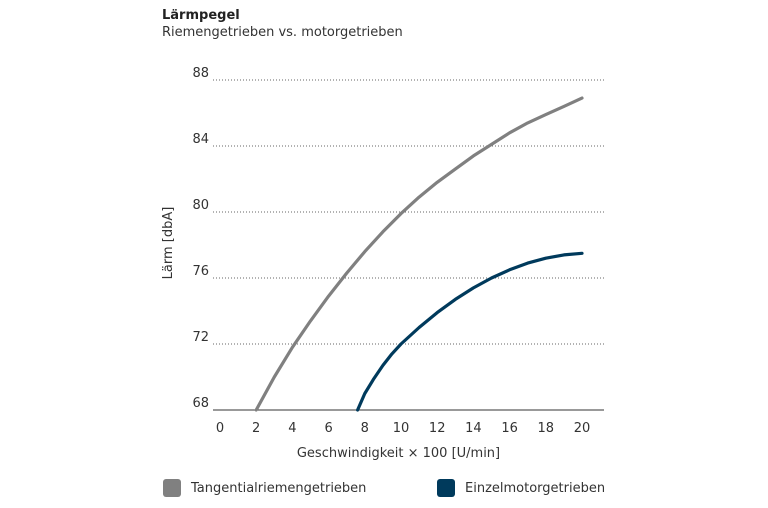 This screenshot has width=768, height=508. Describe the element at coordinates (200, 337) in the screenshot. I see `y-tick-label: 72` at that location.